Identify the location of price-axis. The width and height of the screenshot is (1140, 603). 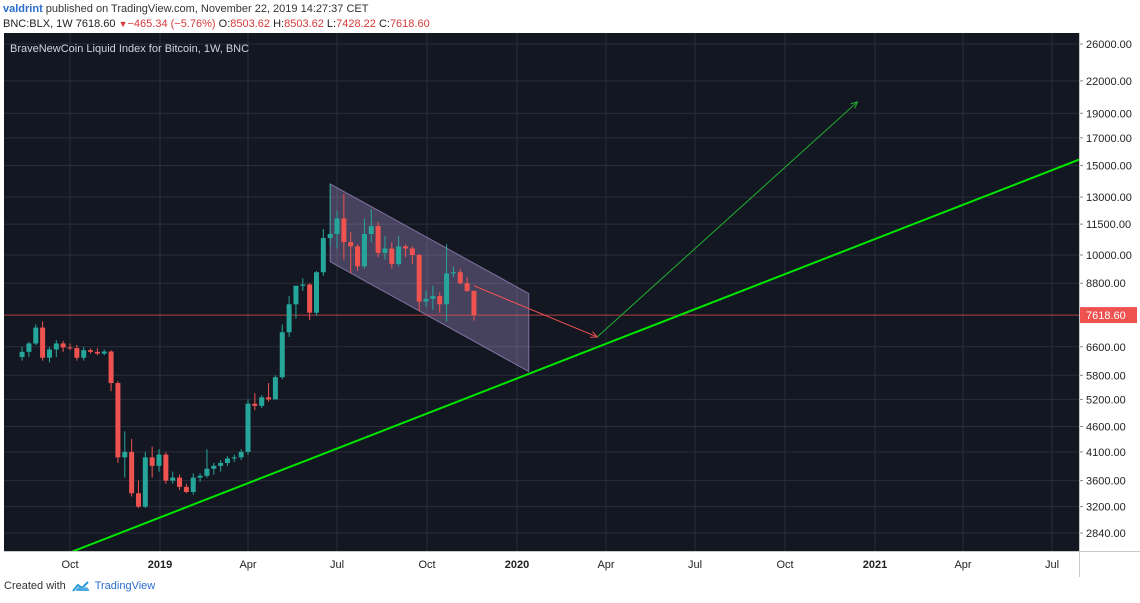
(1109, 292).